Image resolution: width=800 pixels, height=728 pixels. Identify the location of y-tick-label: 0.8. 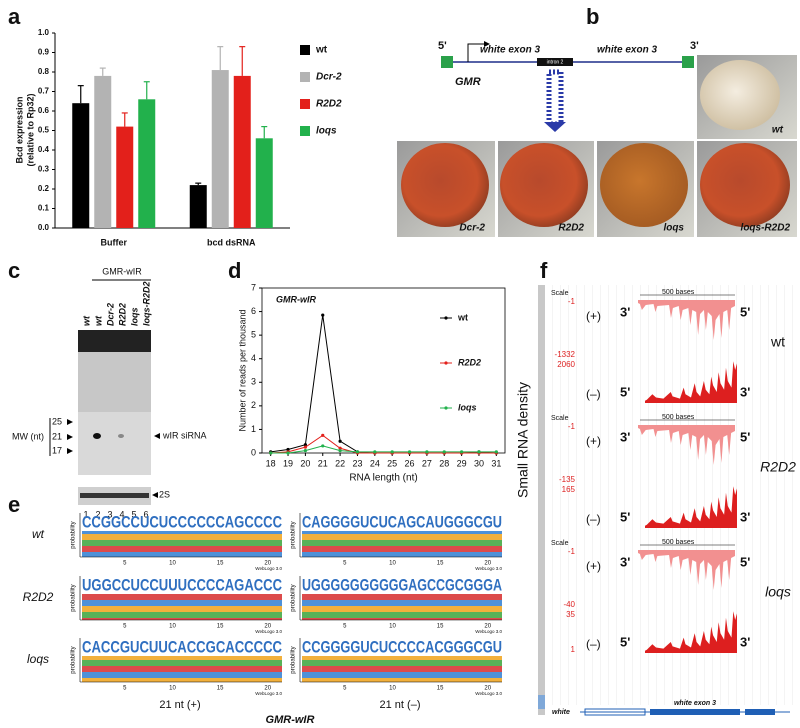
(44, 71).